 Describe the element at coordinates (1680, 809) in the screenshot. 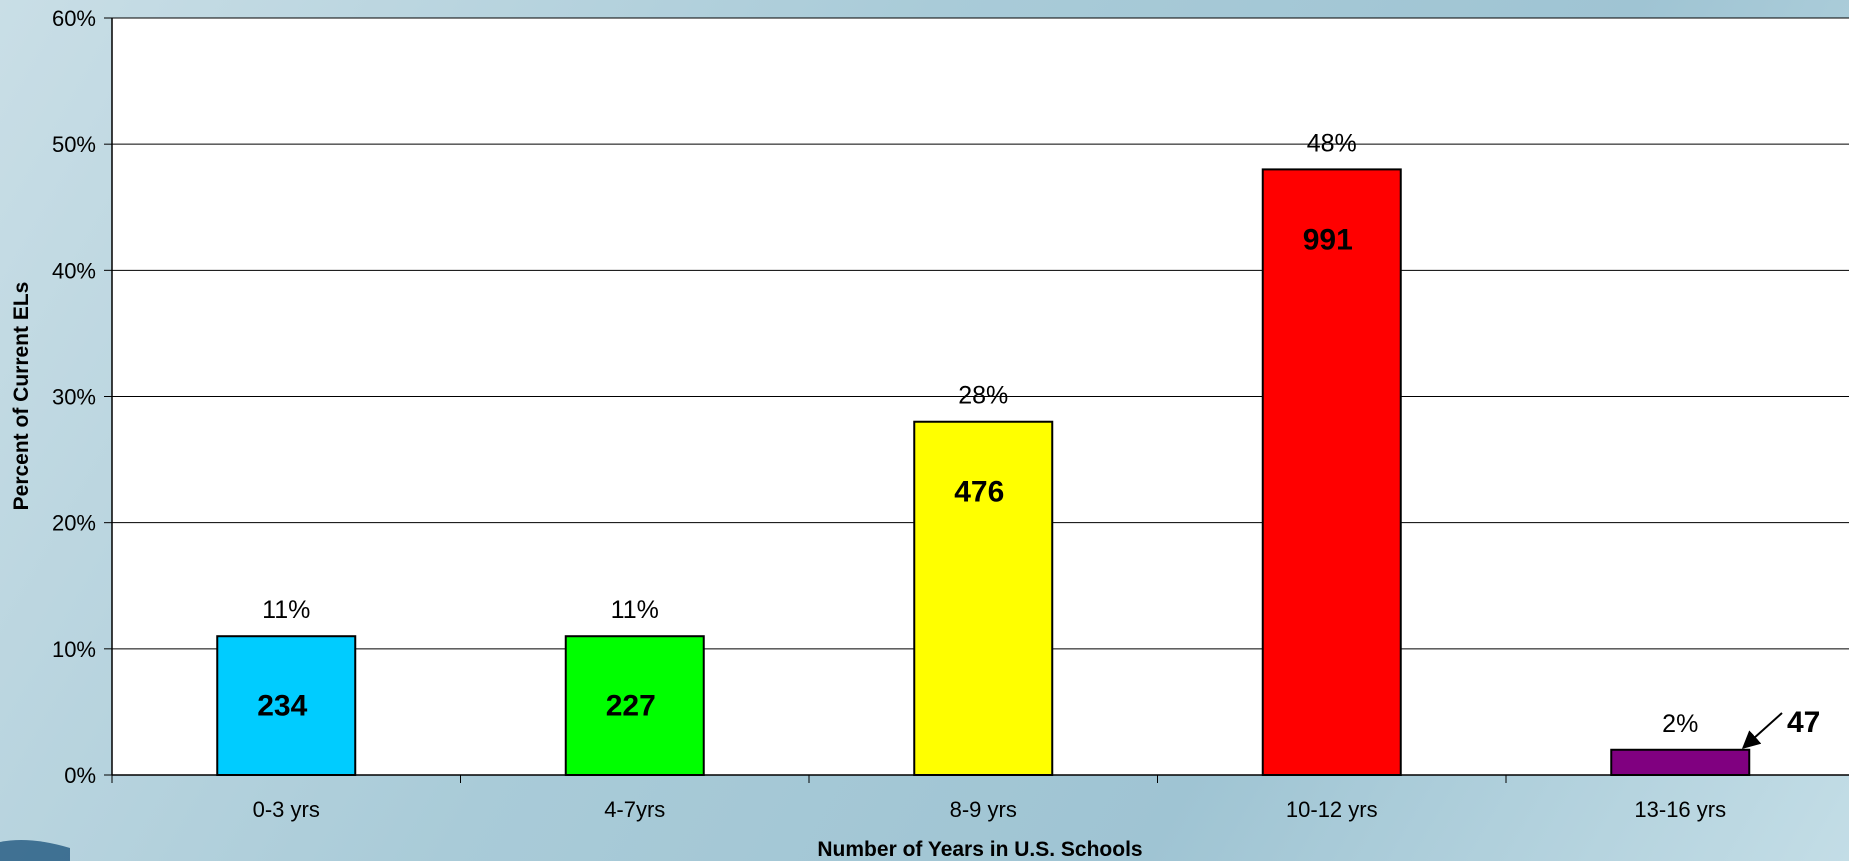

I see `x-tick-label: 13-16 yrs` at that location.